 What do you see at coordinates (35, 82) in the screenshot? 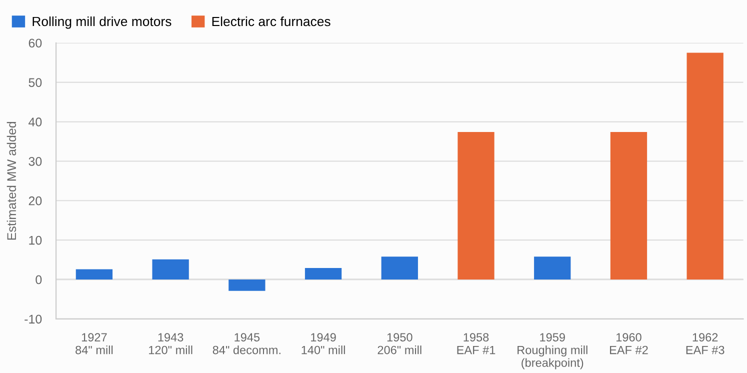
I see `y-tick-label: 50` at bounding box center [35, 82].